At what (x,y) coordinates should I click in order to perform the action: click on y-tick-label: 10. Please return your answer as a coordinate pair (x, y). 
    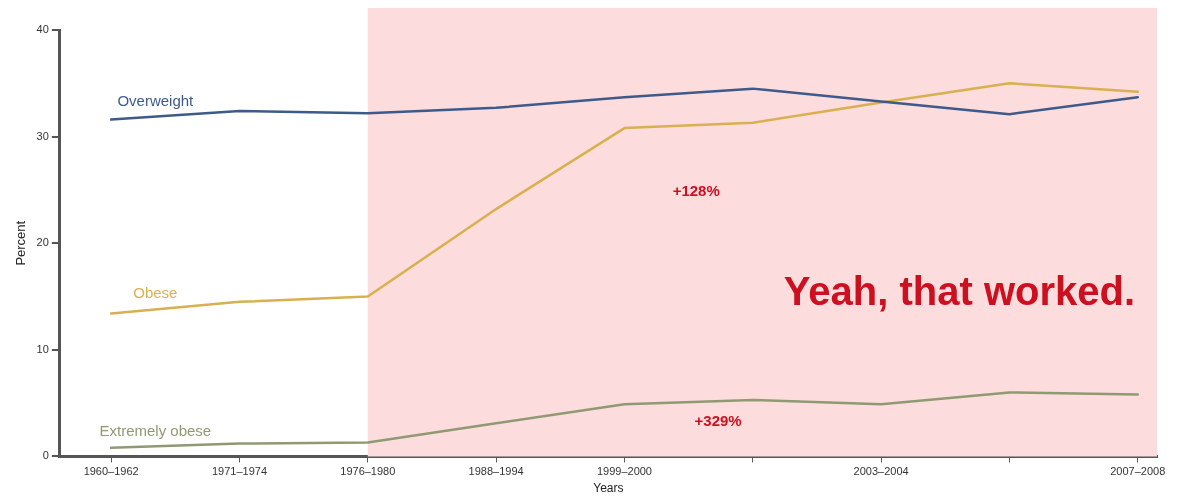
    Looking at the image, I should click on (42, 348).